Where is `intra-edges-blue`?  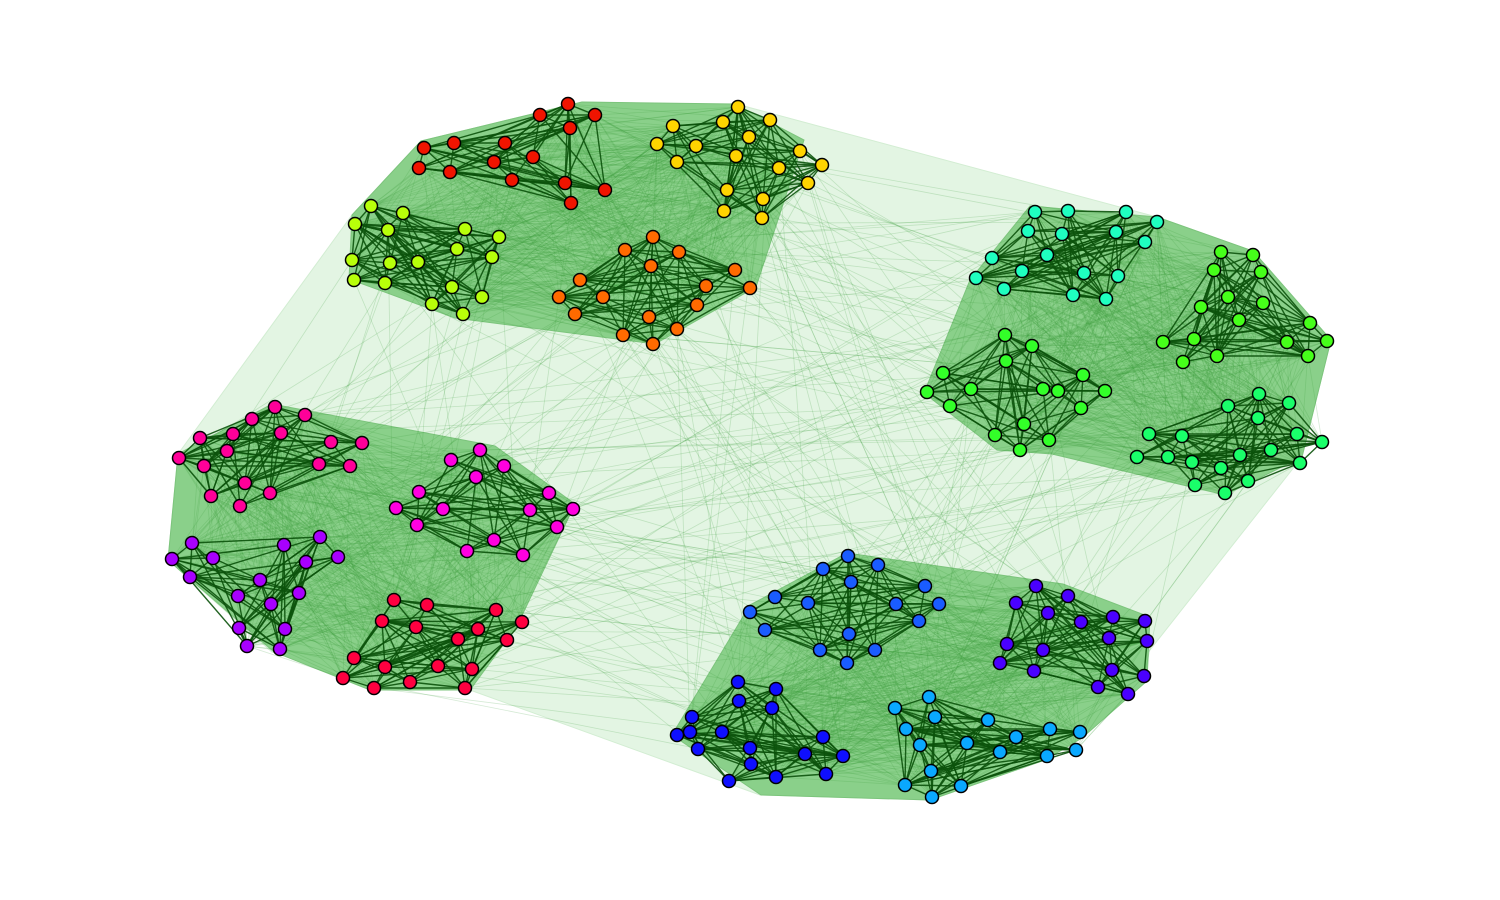 intra-edges-blue is located at coordinates (760, 731).